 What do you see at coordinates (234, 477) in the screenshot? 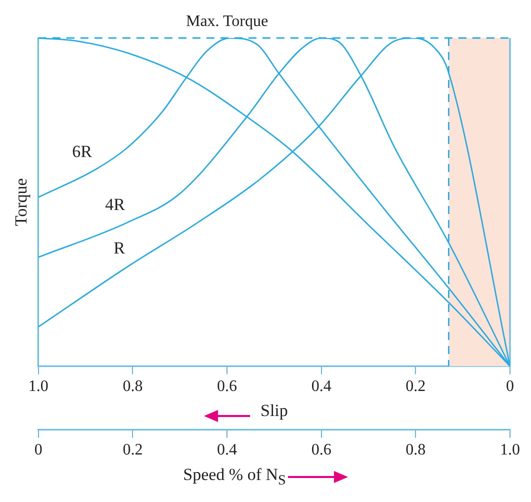
I see `x2-axis-title: Speed % of N$_{S}$` at bounding box center [234, 477].